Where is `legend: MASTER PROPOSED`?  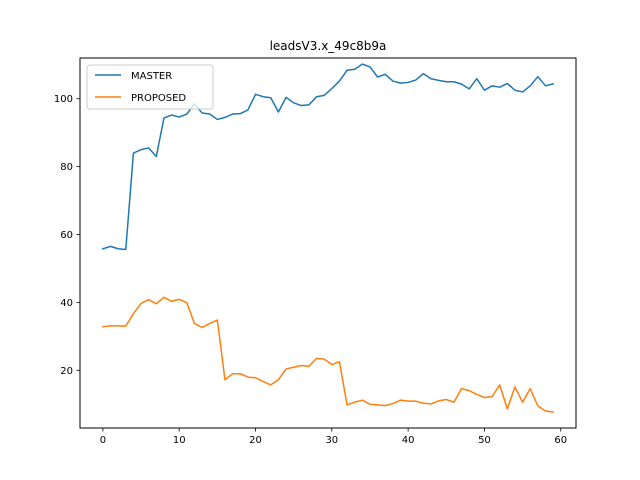
legend: MASTER PROPOSED is located at coordinates (150, 87).